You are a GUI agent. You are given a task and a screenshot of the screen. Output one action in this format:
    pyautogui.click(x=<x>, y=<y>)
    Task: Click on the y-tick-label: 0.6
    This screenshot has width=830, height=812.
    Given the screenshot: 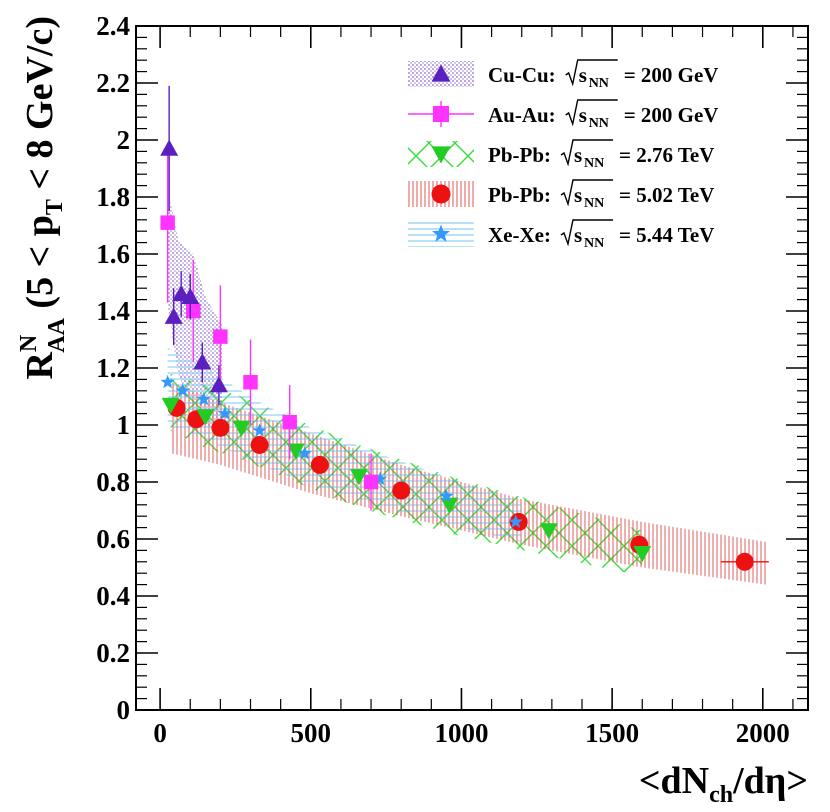 What is the action you would take?
    pyautogui.click(x=113, y=539)
    